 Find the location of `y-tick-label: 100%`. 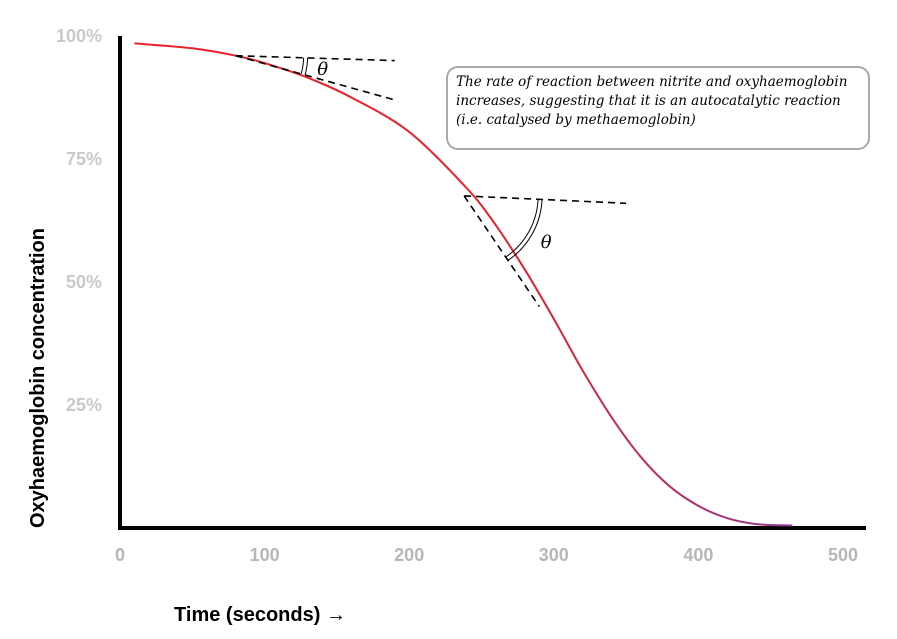

y-tick-label: 100% is located at coordinates (79, 36).